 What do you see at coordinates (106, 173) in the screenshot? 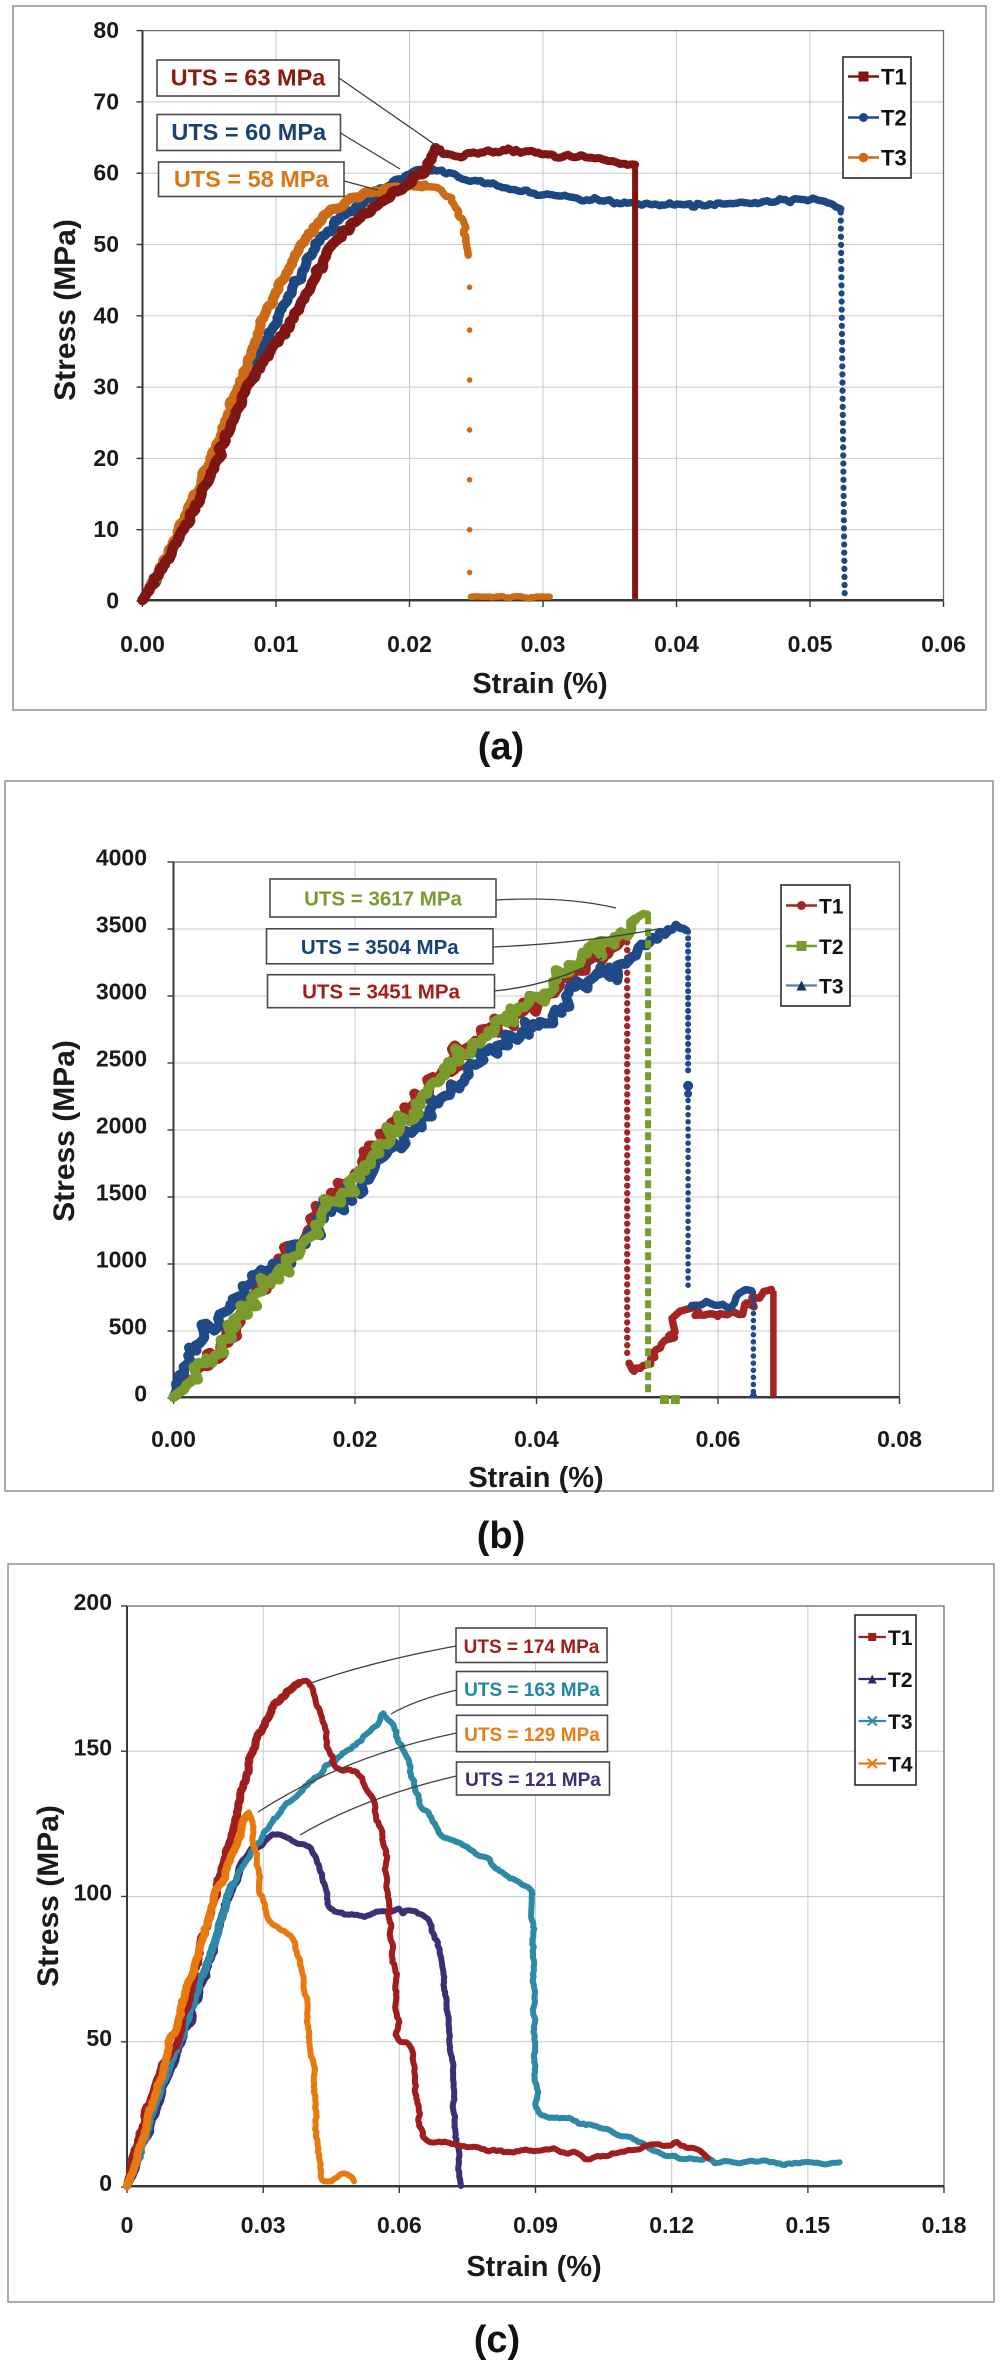
I see `svg-text: 60` at bounding box center [106, 173].